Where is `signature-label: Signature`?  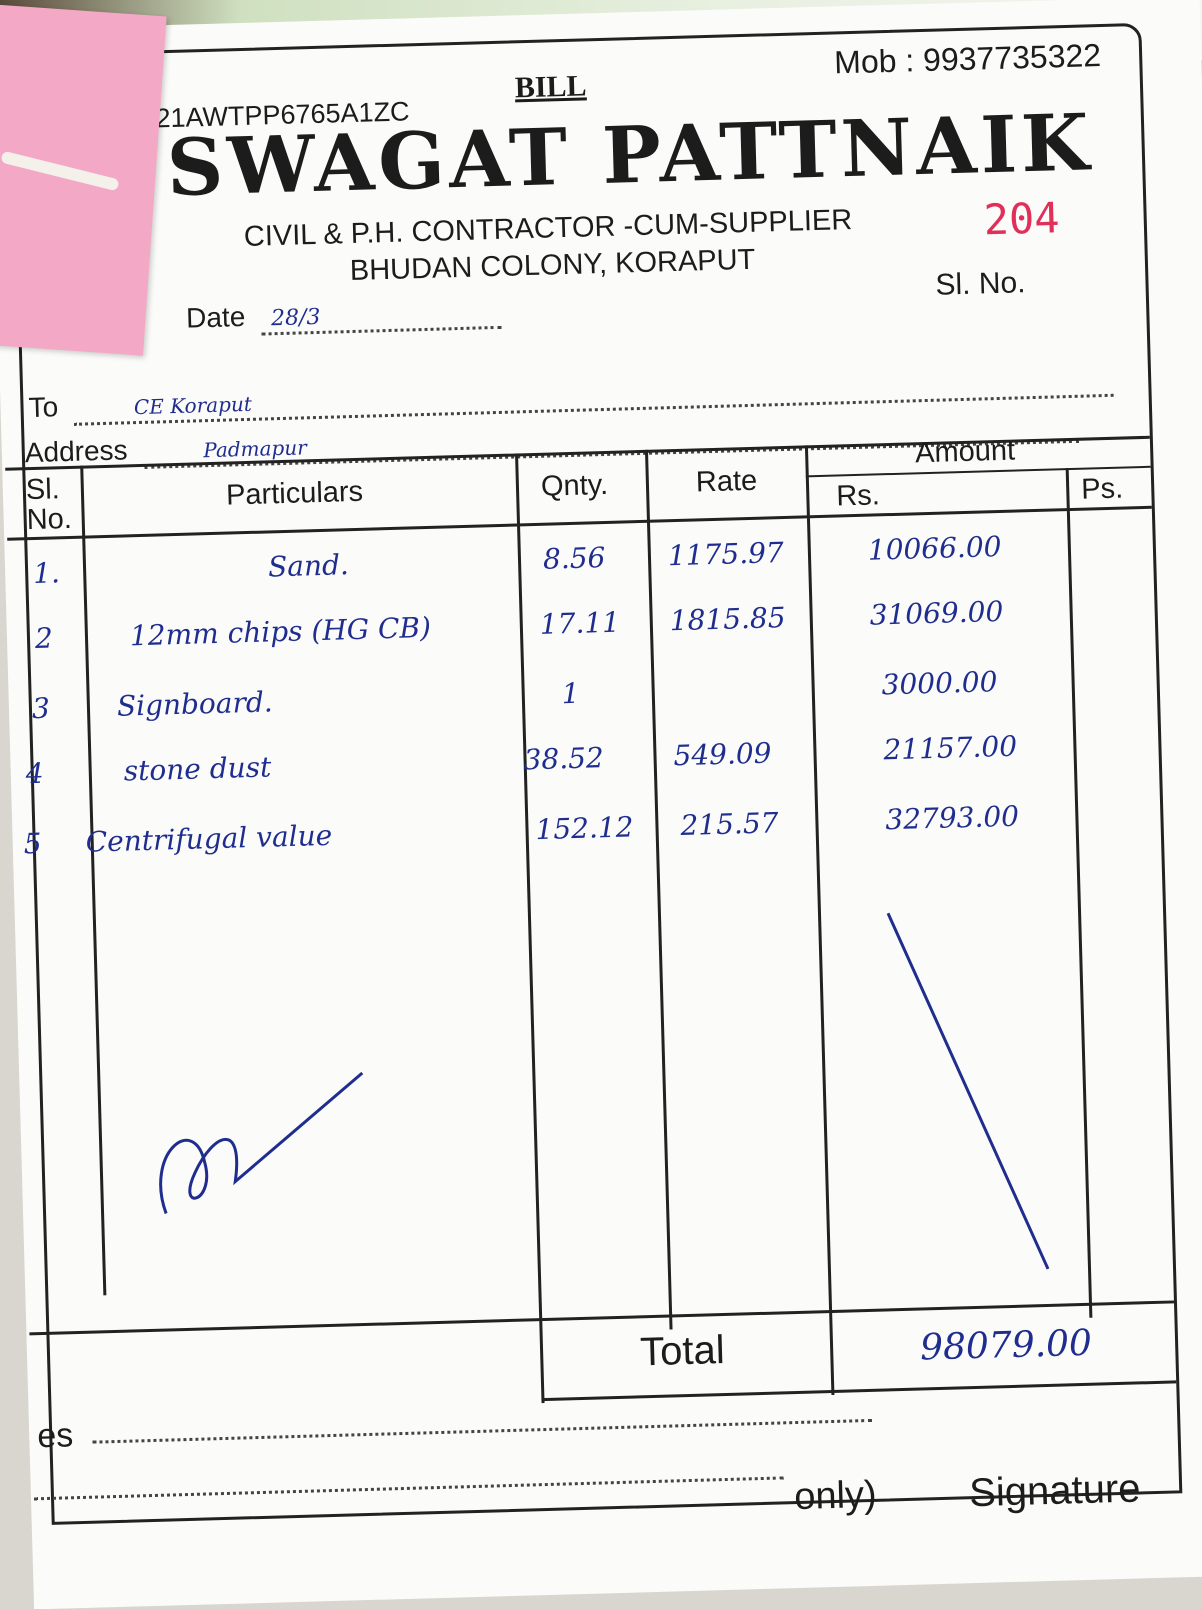
signature-label: Signature is located at coordinates (1055, 1491).